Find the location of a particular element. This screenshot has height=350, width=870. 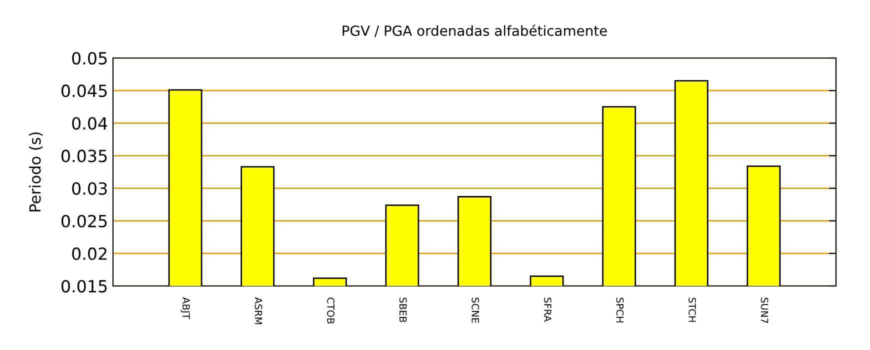

x-tick-label: SFRA is located at coordinates (548, 310).